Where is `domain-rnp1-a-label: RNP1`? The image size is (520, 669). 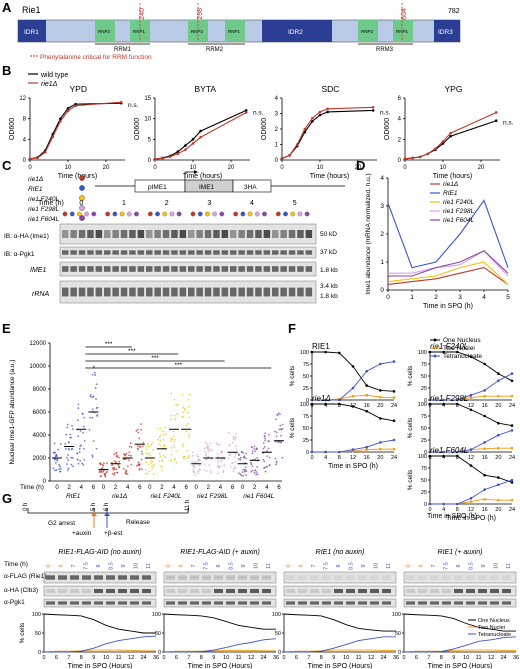
domain-rnp1-a-label: RNP1 is located at coordinates (139, 31).